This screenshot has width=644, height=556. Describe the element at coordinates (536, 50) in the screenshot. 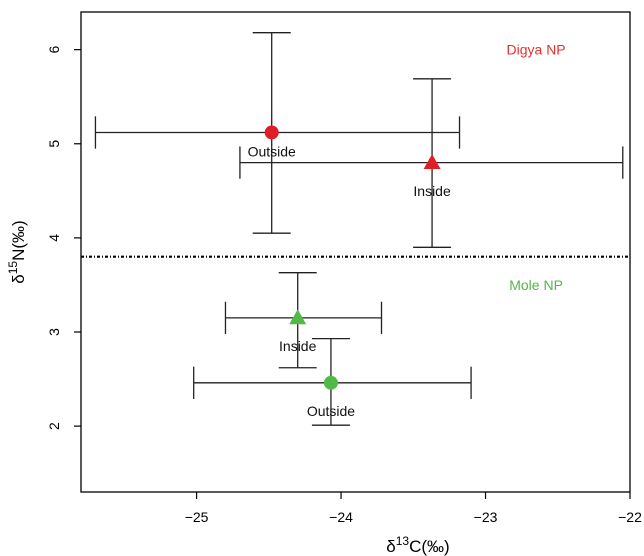

I see `group-label: Digya NP` at that location.